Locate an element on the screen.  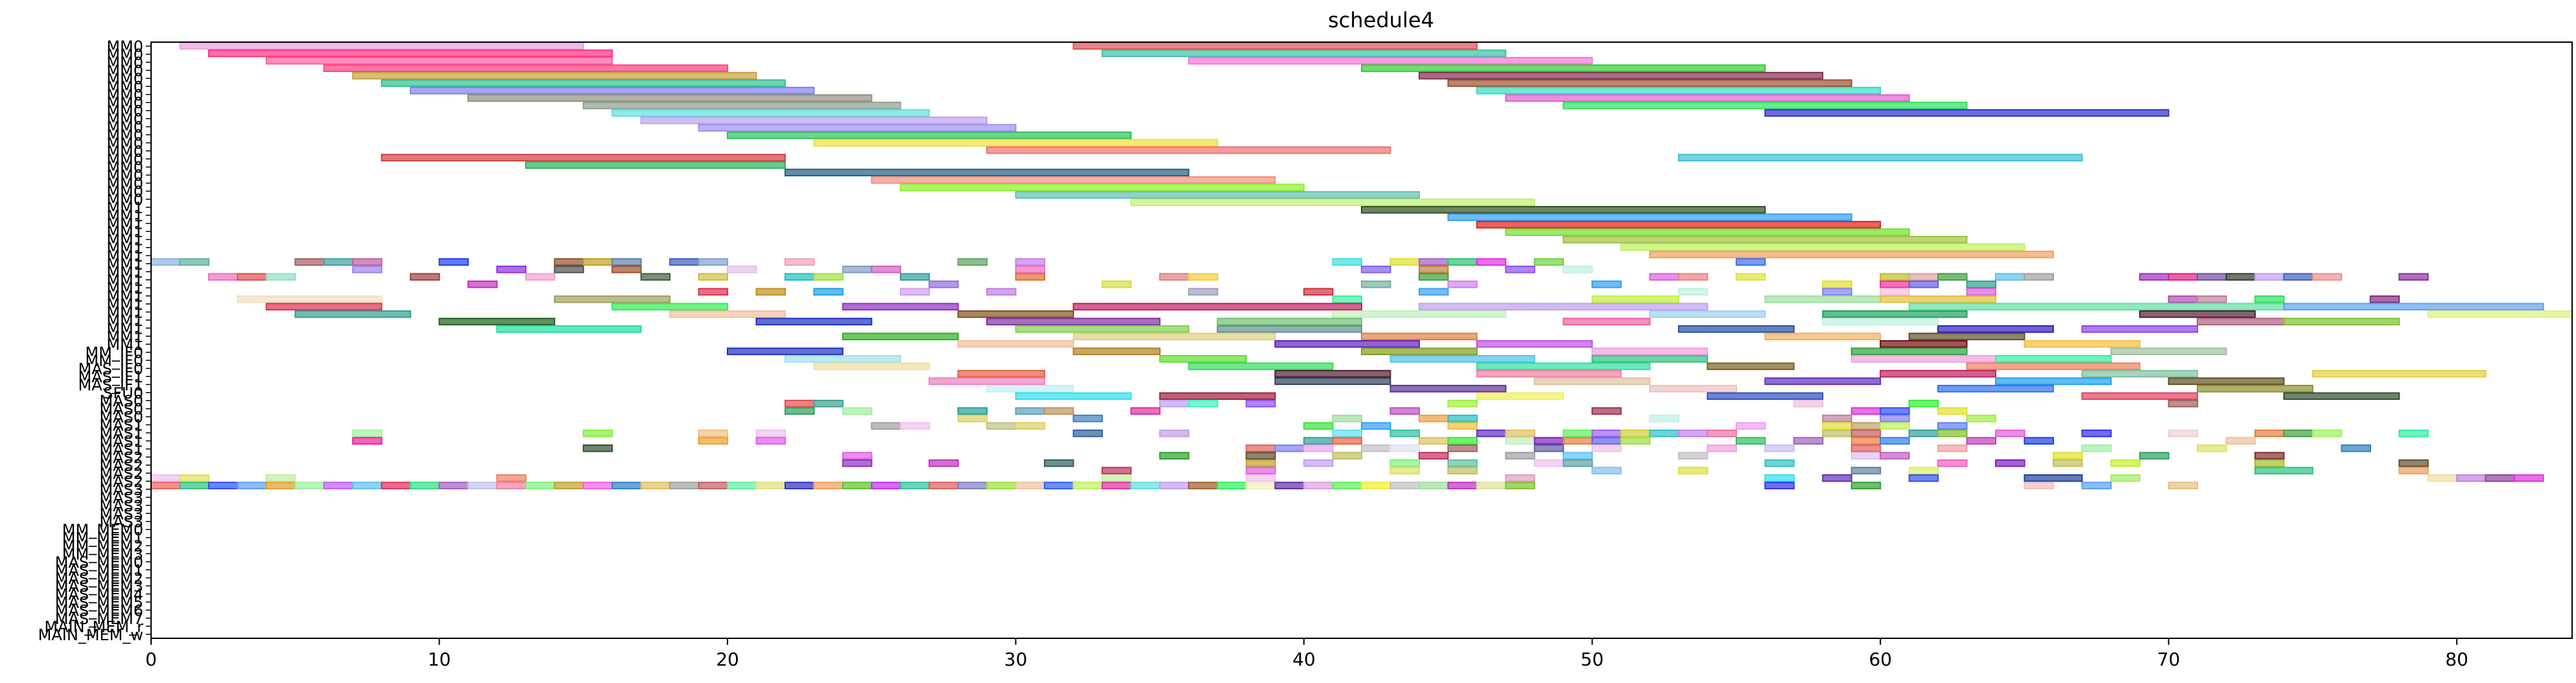
y-tick-label: MAS_MEM3 is located at coordinates (99, 586).